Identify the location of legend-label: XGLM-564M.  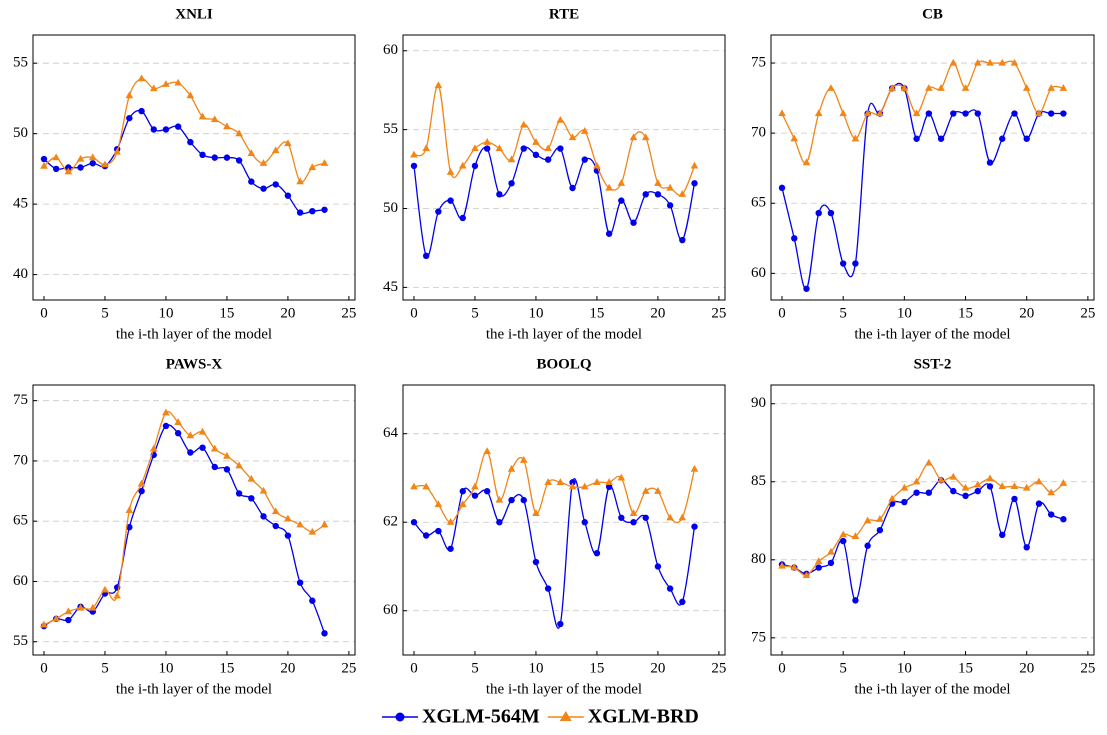
(481, 717).